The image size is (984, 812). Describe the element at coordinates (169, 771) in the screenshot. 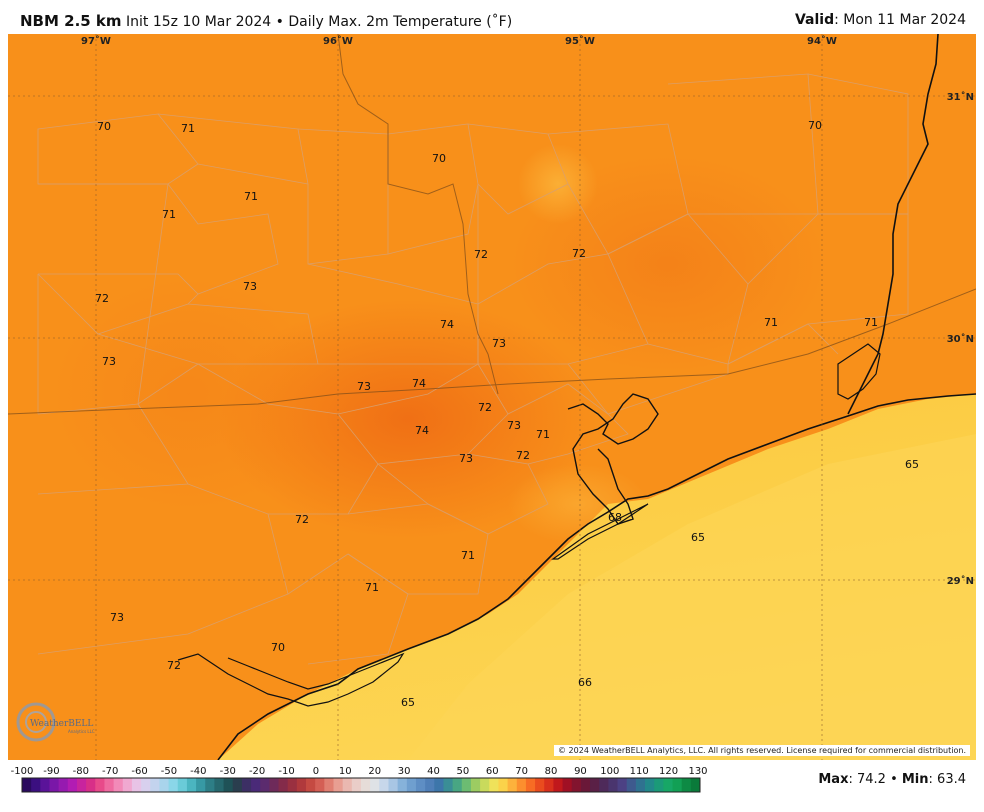

I see `colorbar-tick-label: -50` at that location.